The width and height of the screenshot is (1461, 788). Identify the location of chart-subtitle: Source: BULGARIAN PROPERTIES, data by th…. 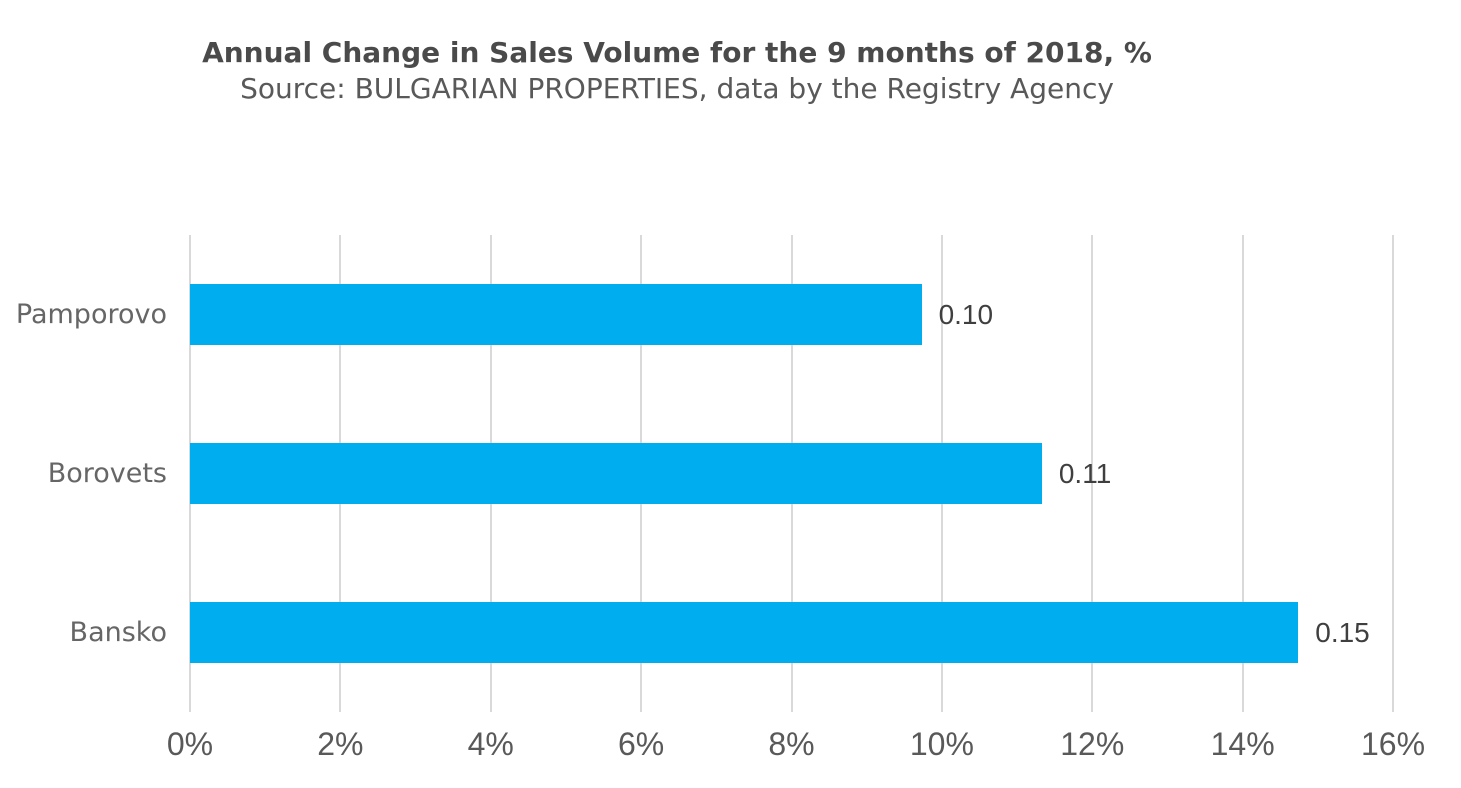
(677, 88).